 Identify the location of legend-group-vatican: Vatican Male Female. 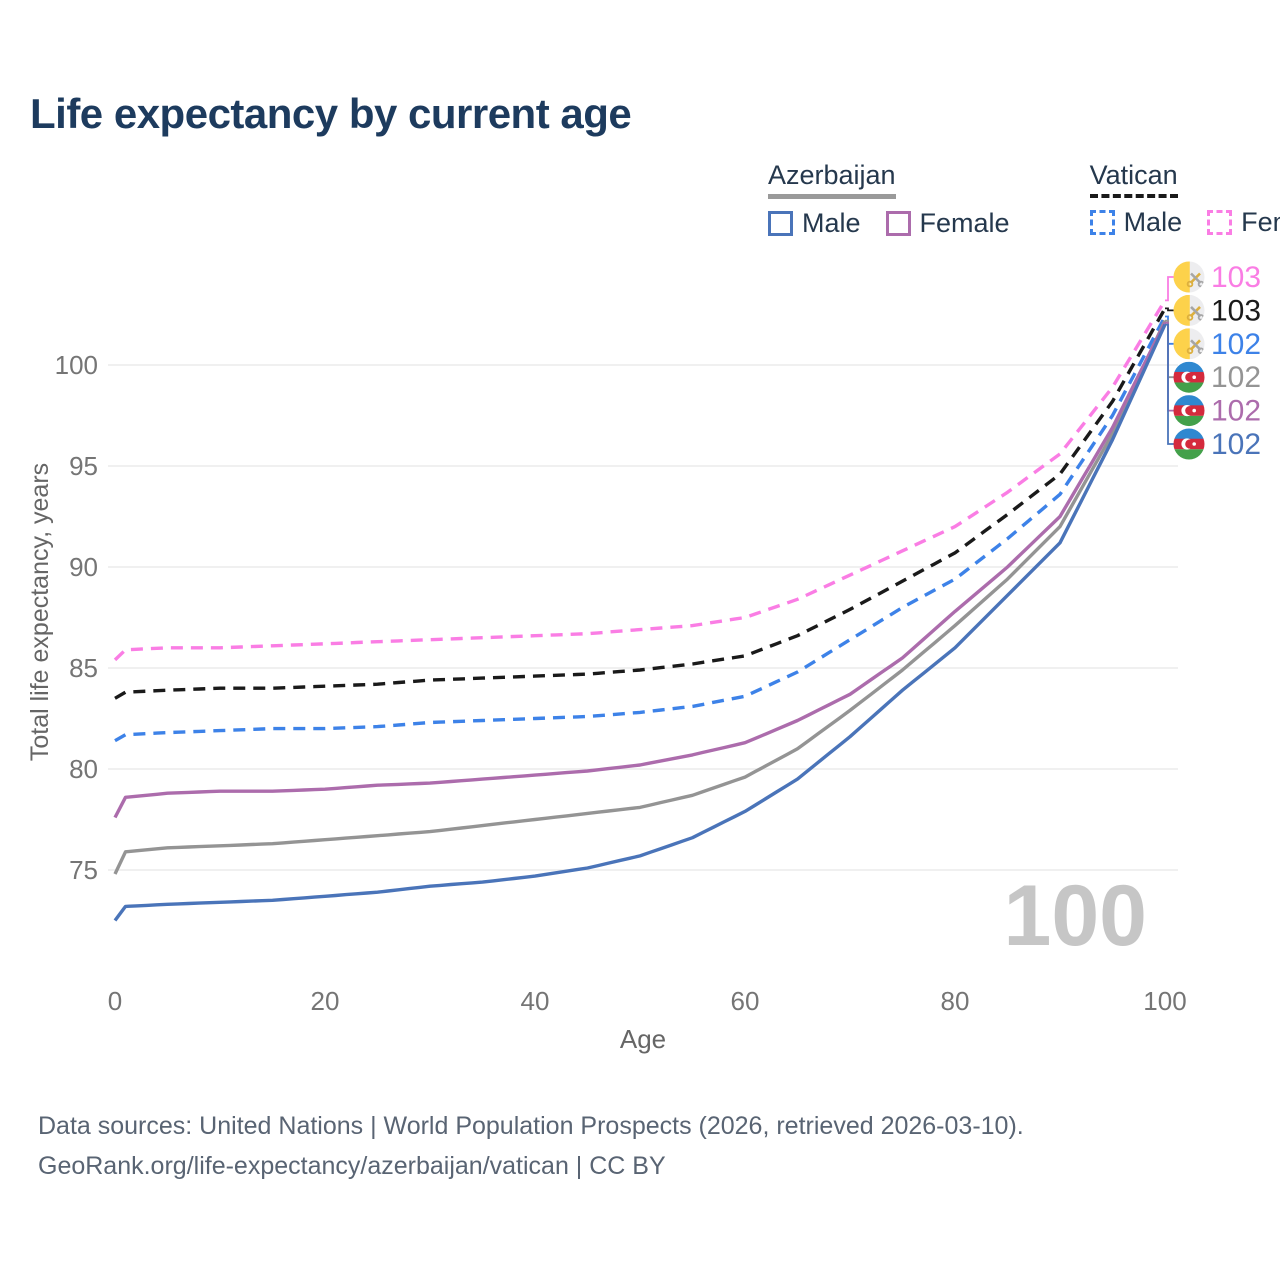
(1184, 199).